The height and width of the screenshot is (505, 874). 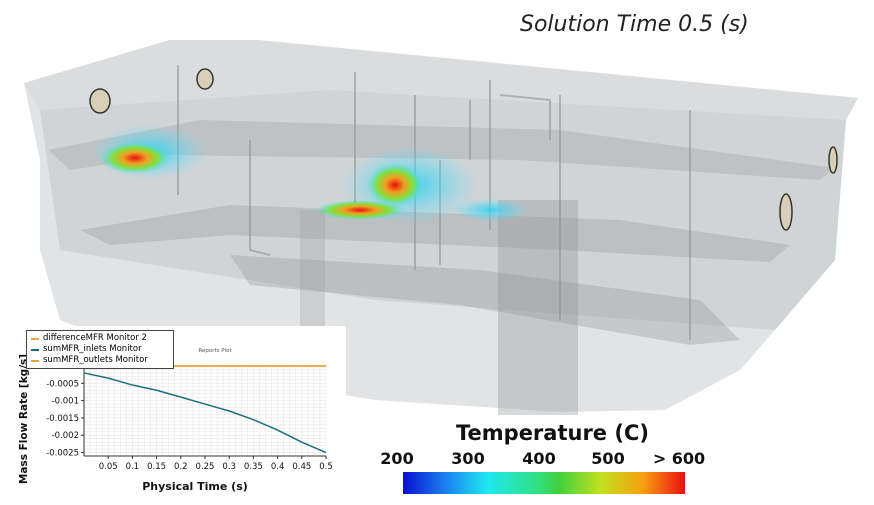 I want to click on colorbar-tick: 200, so click(x=397, y=458).